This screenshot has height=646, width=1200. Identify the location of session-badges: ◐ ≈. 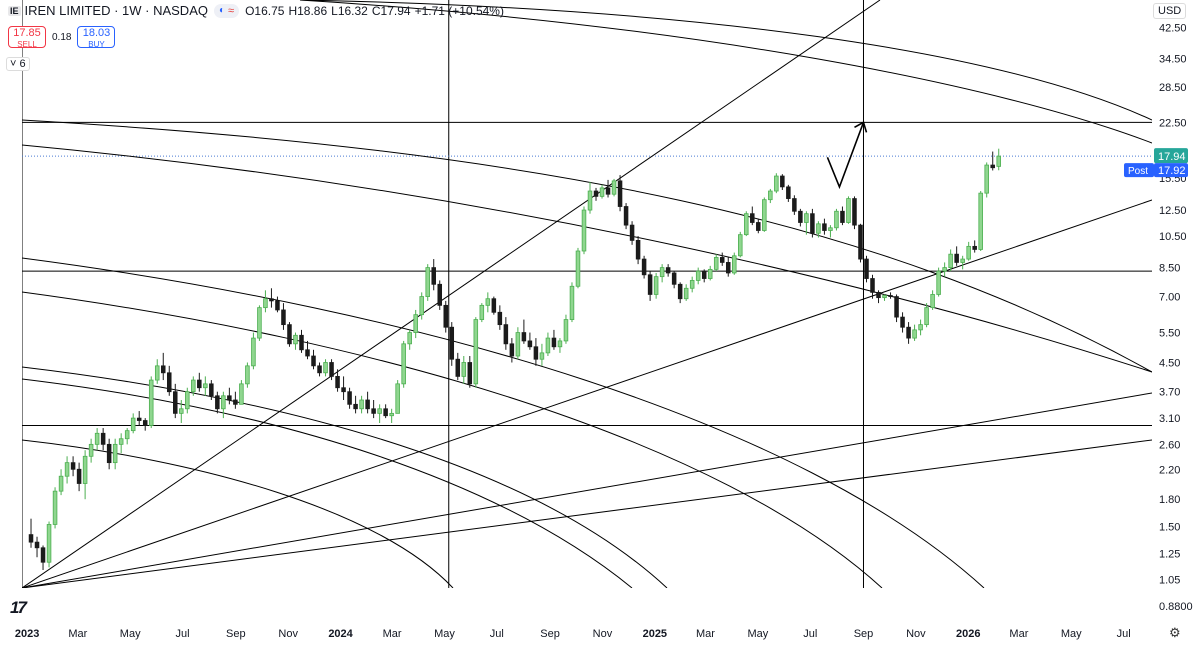
(226, 10).